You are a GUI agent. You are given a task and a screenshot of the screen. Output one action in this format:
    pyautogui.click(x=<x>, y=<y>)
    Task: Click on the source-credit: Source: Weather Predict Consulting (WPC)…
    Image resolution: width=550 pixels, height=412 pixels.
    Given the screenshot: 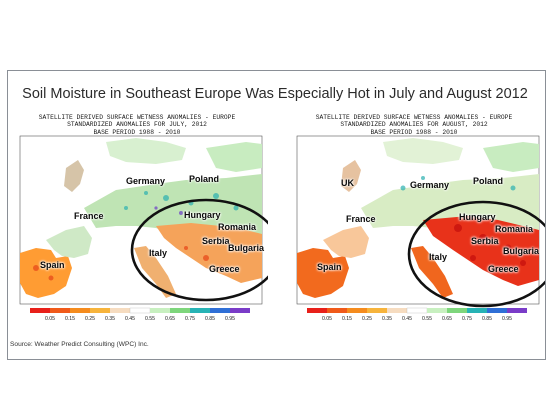 What is the action you would take?
    pyautogui.click(x=79, y=344)
    